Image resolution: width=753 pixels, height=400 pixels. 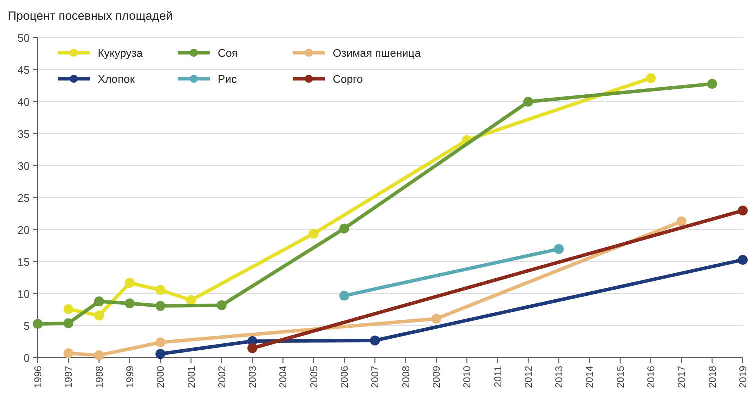 I want to click on y-tick-label: 45, so click(x=24, y=70).